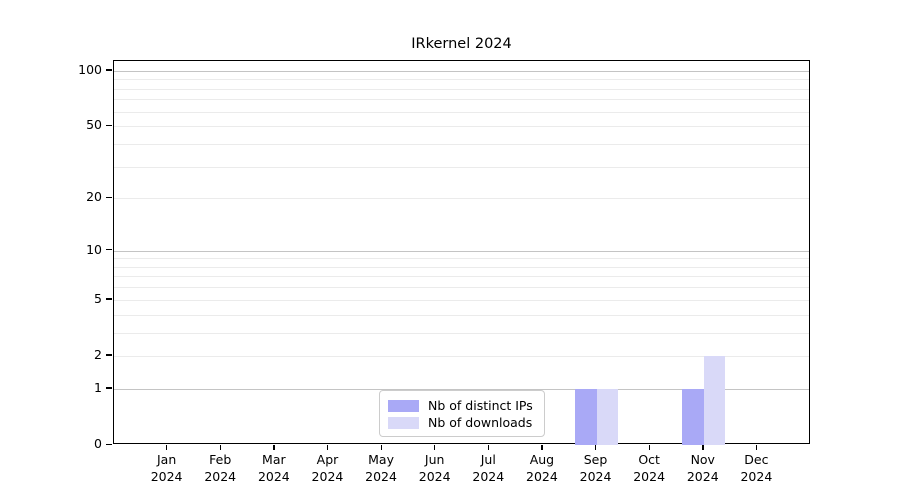 This screenshot has height=500, width=900. What do you see at coordinates (94, 249) in the screenshot?
I see `y-tick-label: 10` at bounding box center [94, 249].